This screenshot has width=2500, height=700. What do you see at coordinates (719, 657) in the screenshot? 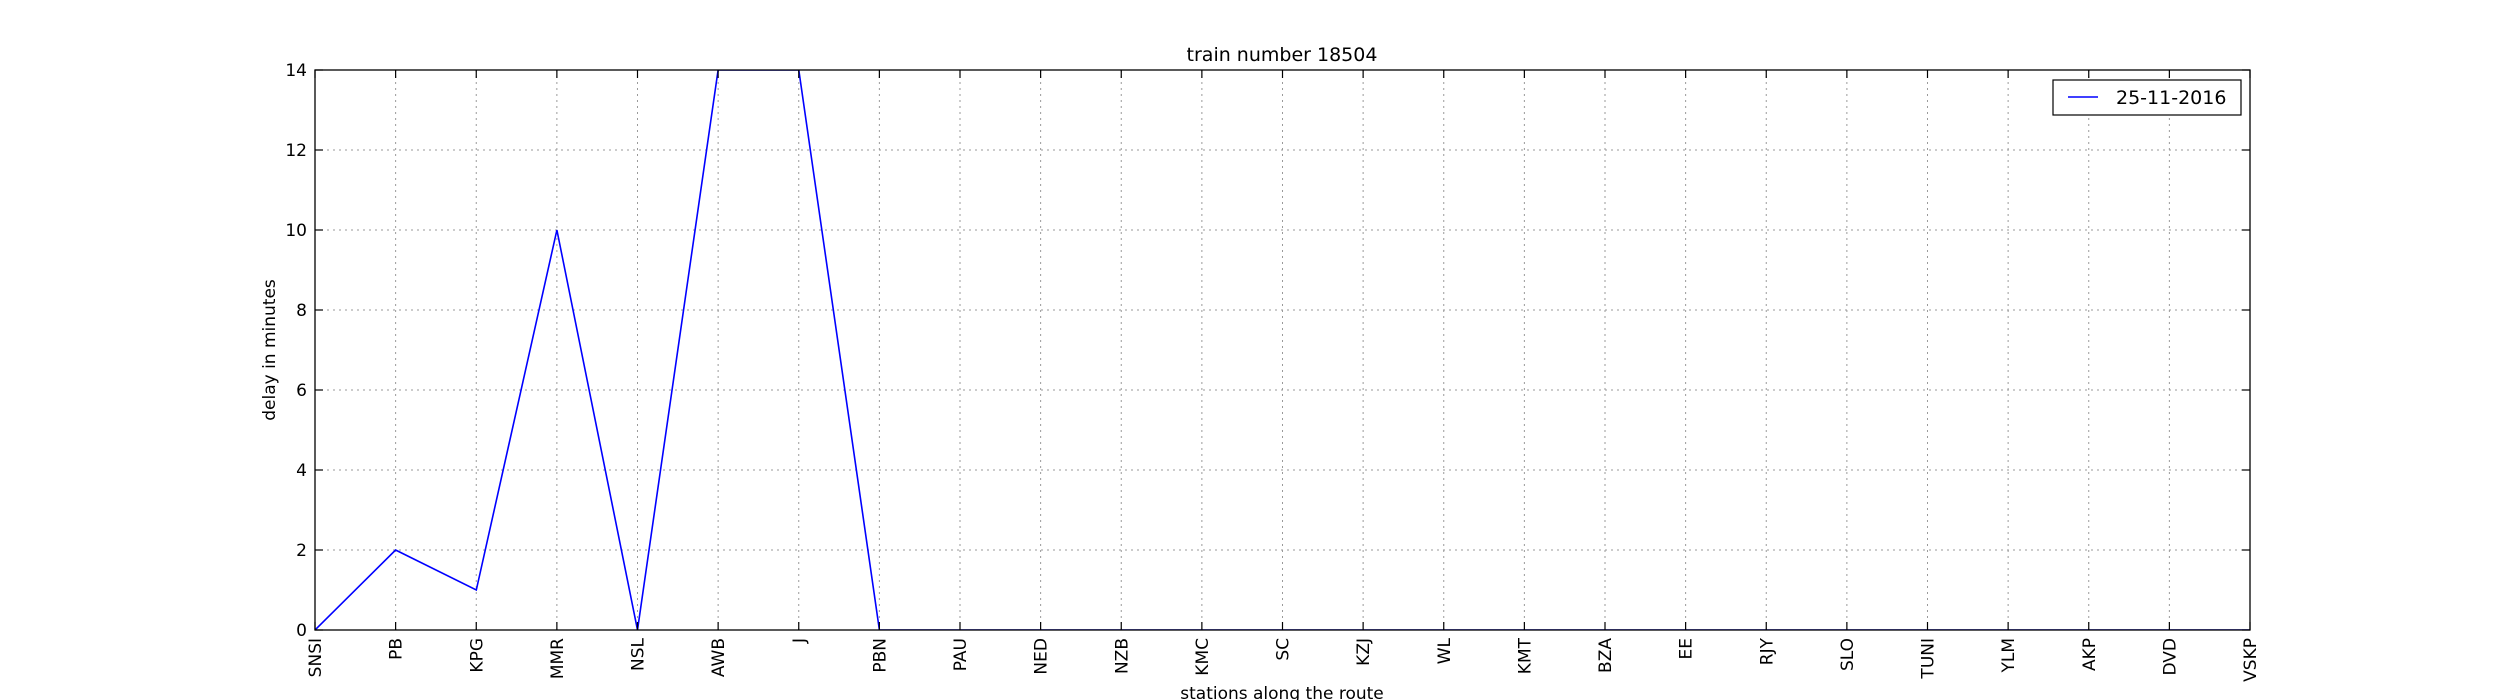
I see `x-tick-label: AWB` at bounding box center [719, 657].